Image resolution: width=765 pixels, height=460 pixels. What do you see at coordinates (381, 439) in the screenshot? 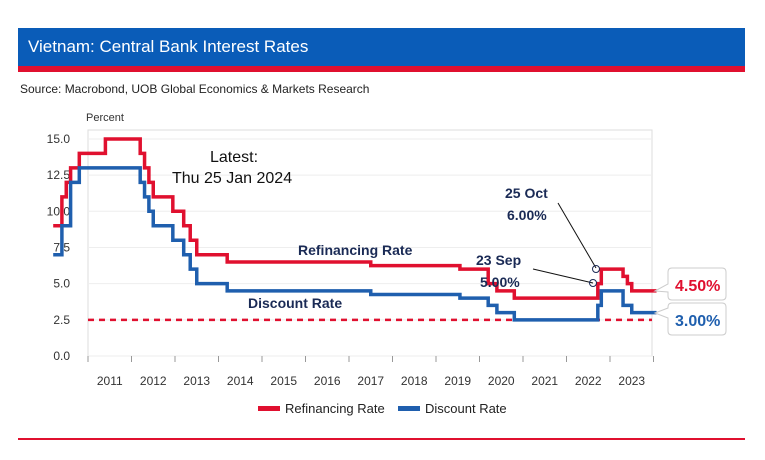
I see `bottom-divider` at bounding box center [381, 439].